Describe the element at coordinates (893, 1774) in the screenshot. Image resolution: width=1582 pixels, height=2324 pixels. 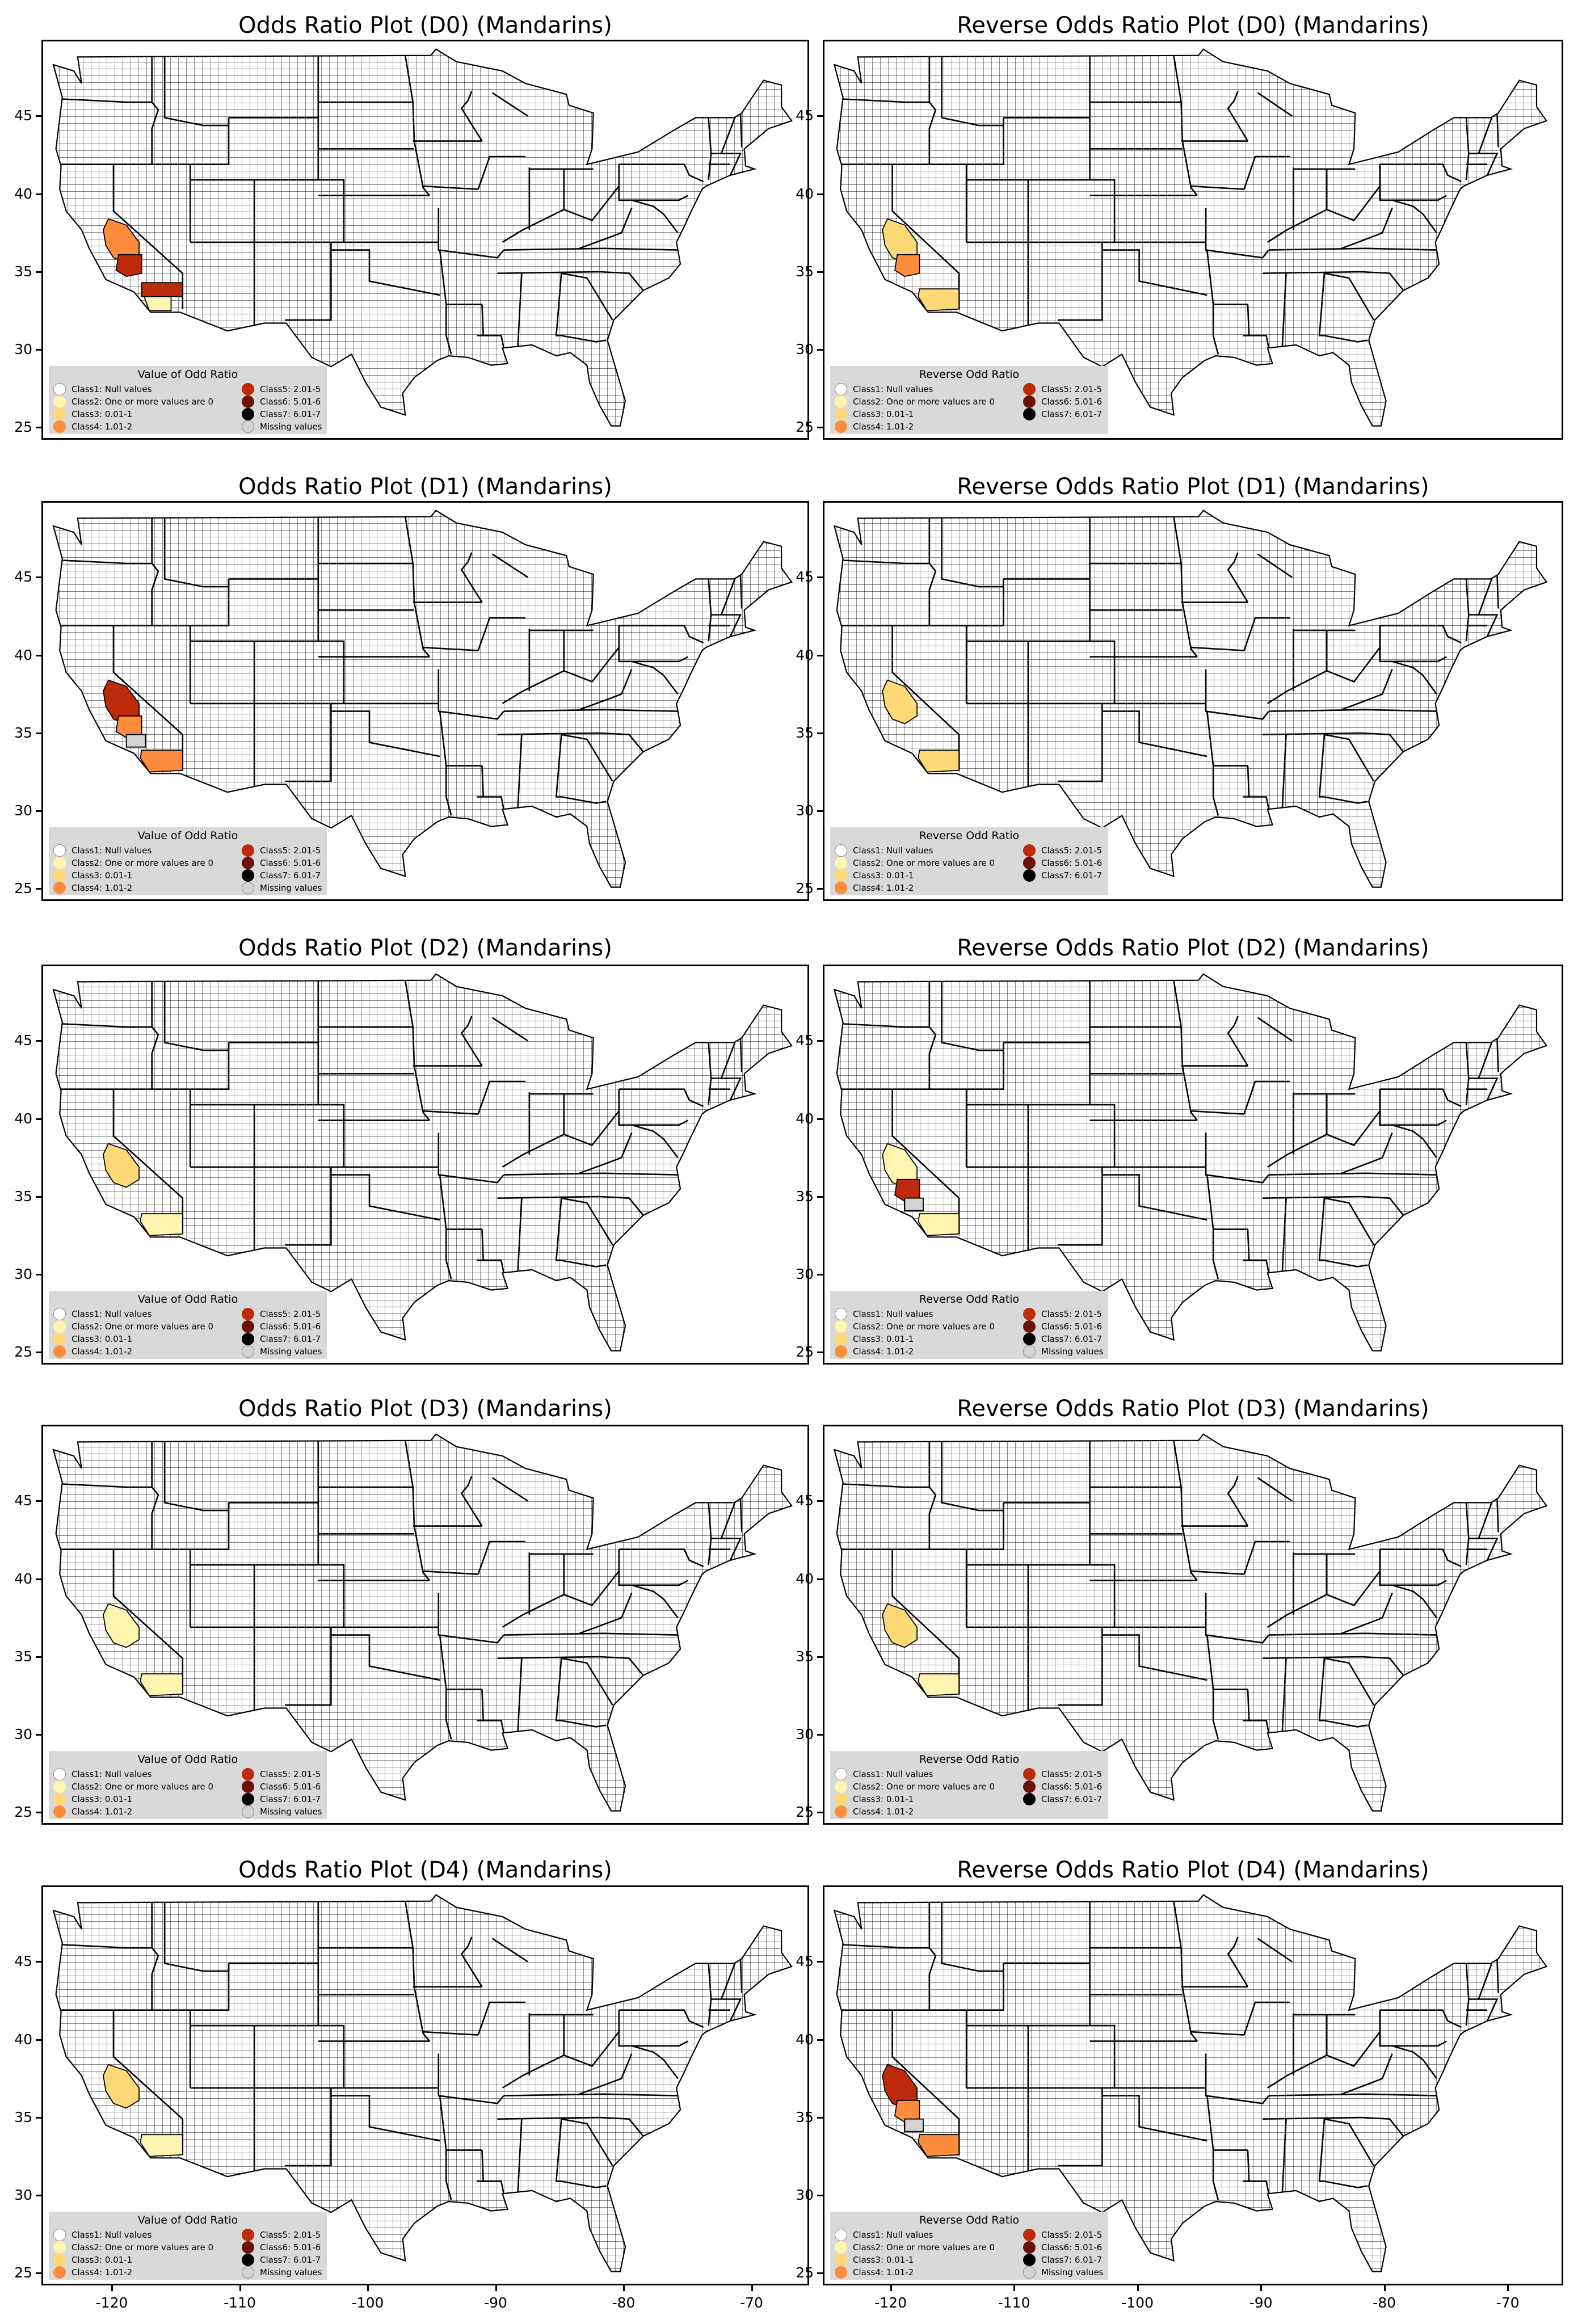
I see `legend-label-class1: Class1: Null values` at that location.